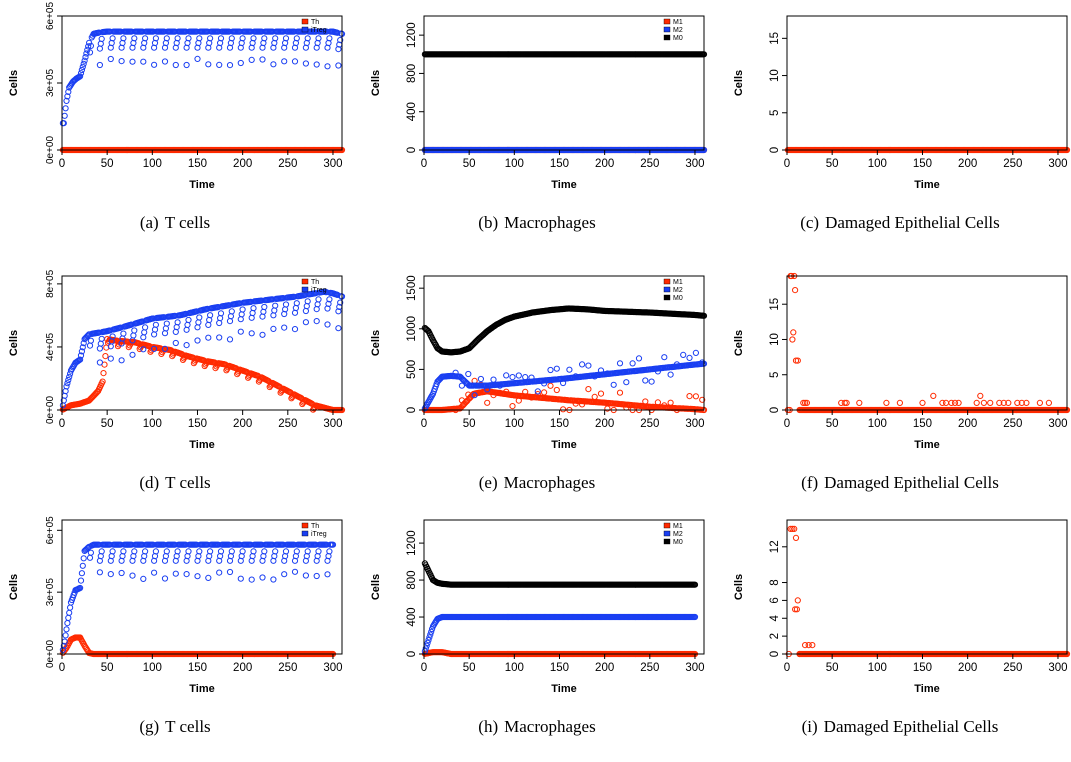 Image resolution: width=1071 pixels, height=762 pixels. I want to click on series-itreg, so click(202, 348).